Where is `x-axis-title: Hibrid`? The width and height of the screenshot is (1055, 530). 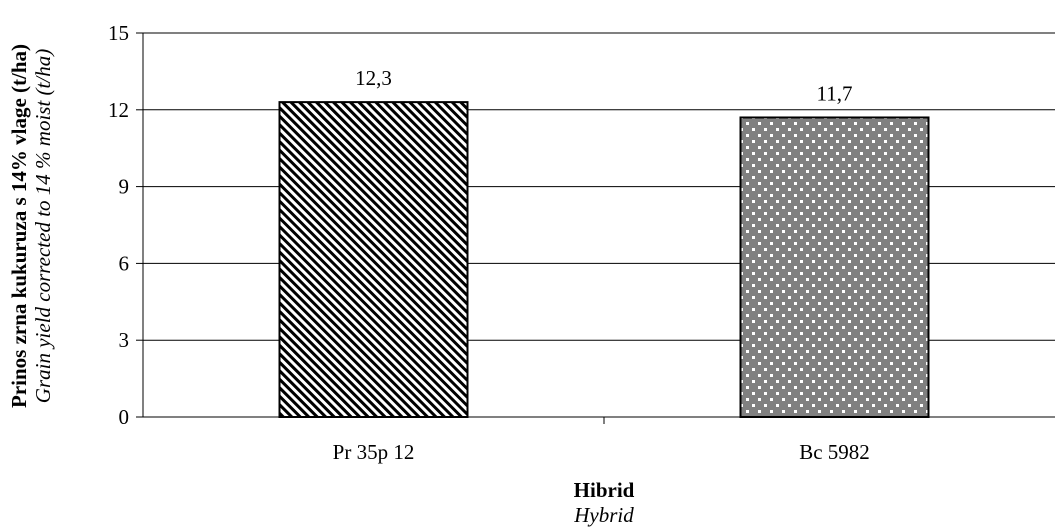 x-axis-title: Hibrid is located at coordinates (604, 490).